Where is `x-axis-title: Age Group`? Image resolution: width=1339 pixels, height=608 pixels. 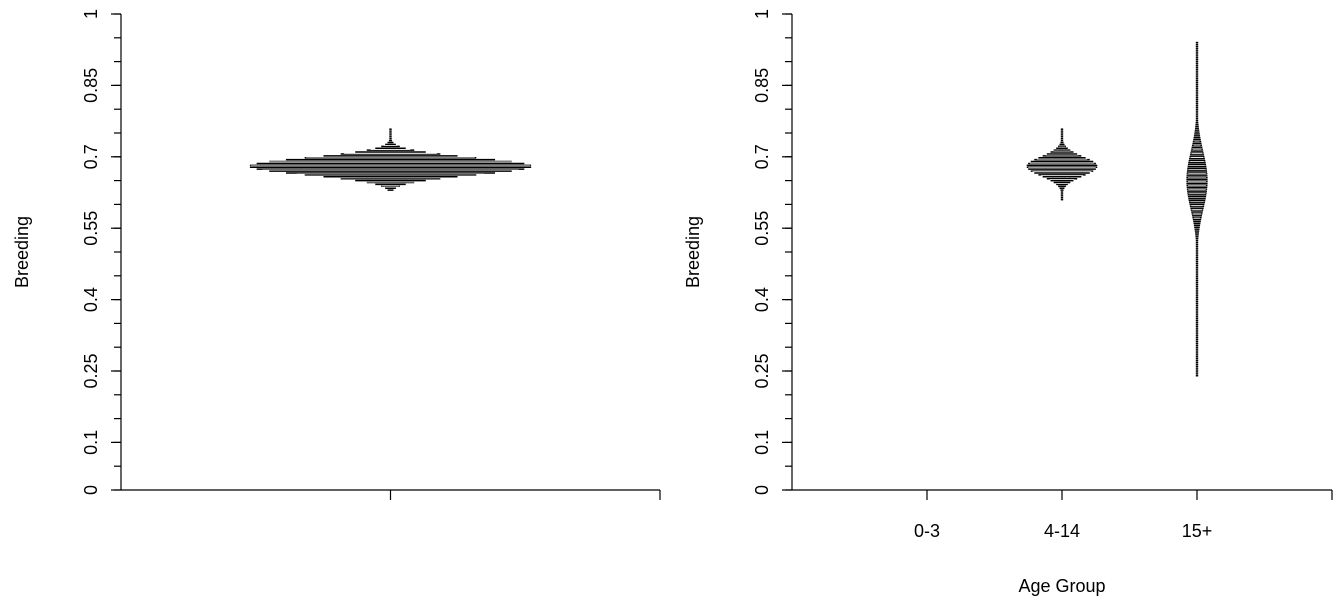
x-axis-title: Age Group is located at coordinates (1061, 586).